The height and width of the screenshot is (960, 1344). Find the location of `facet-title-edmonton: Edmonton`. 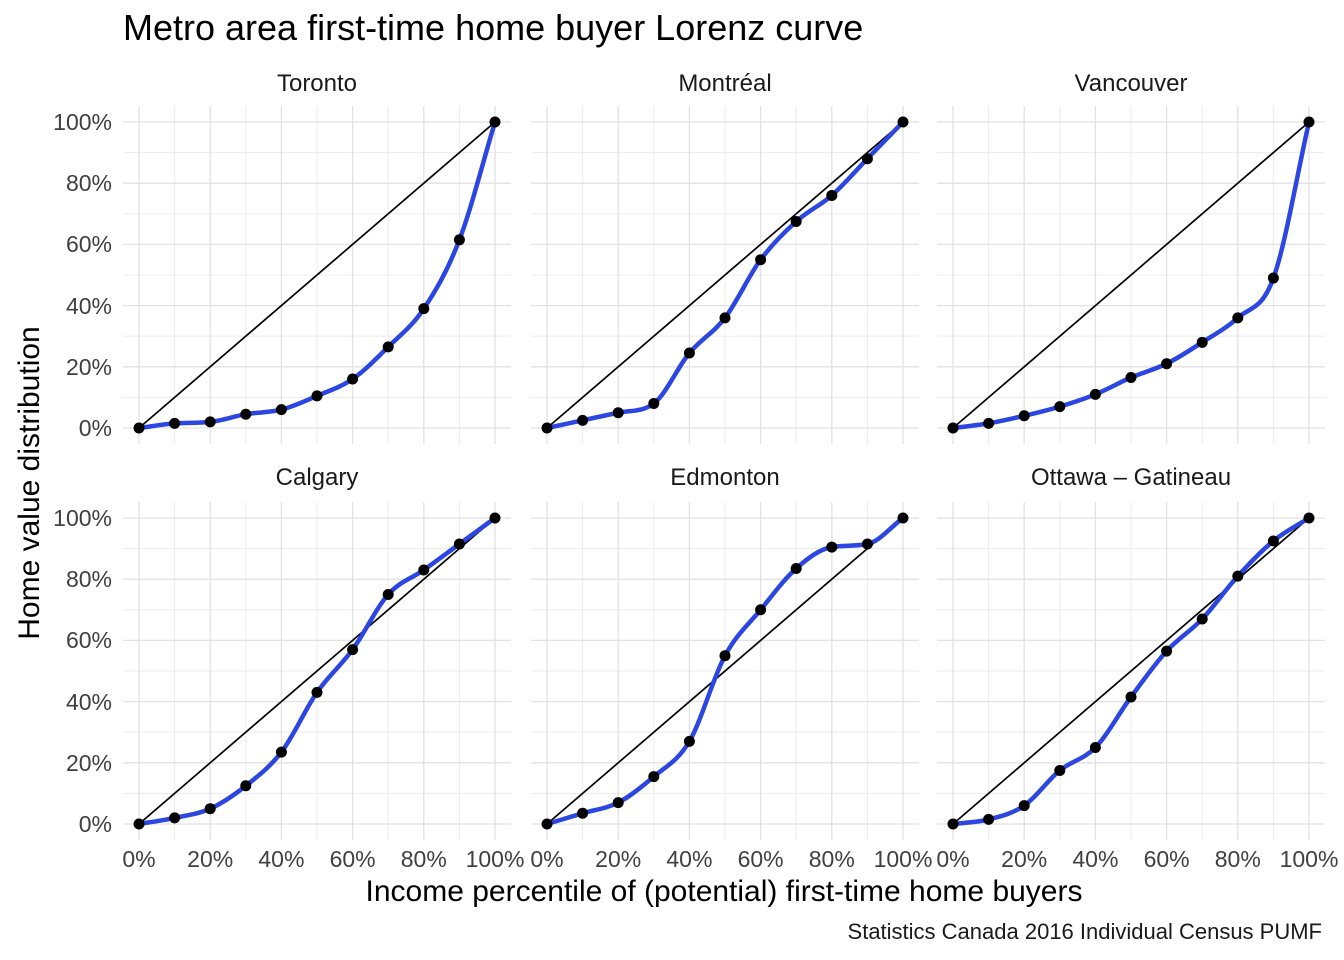

facet-title-edmonton: Edmonton is located at coordinates (725, 477).